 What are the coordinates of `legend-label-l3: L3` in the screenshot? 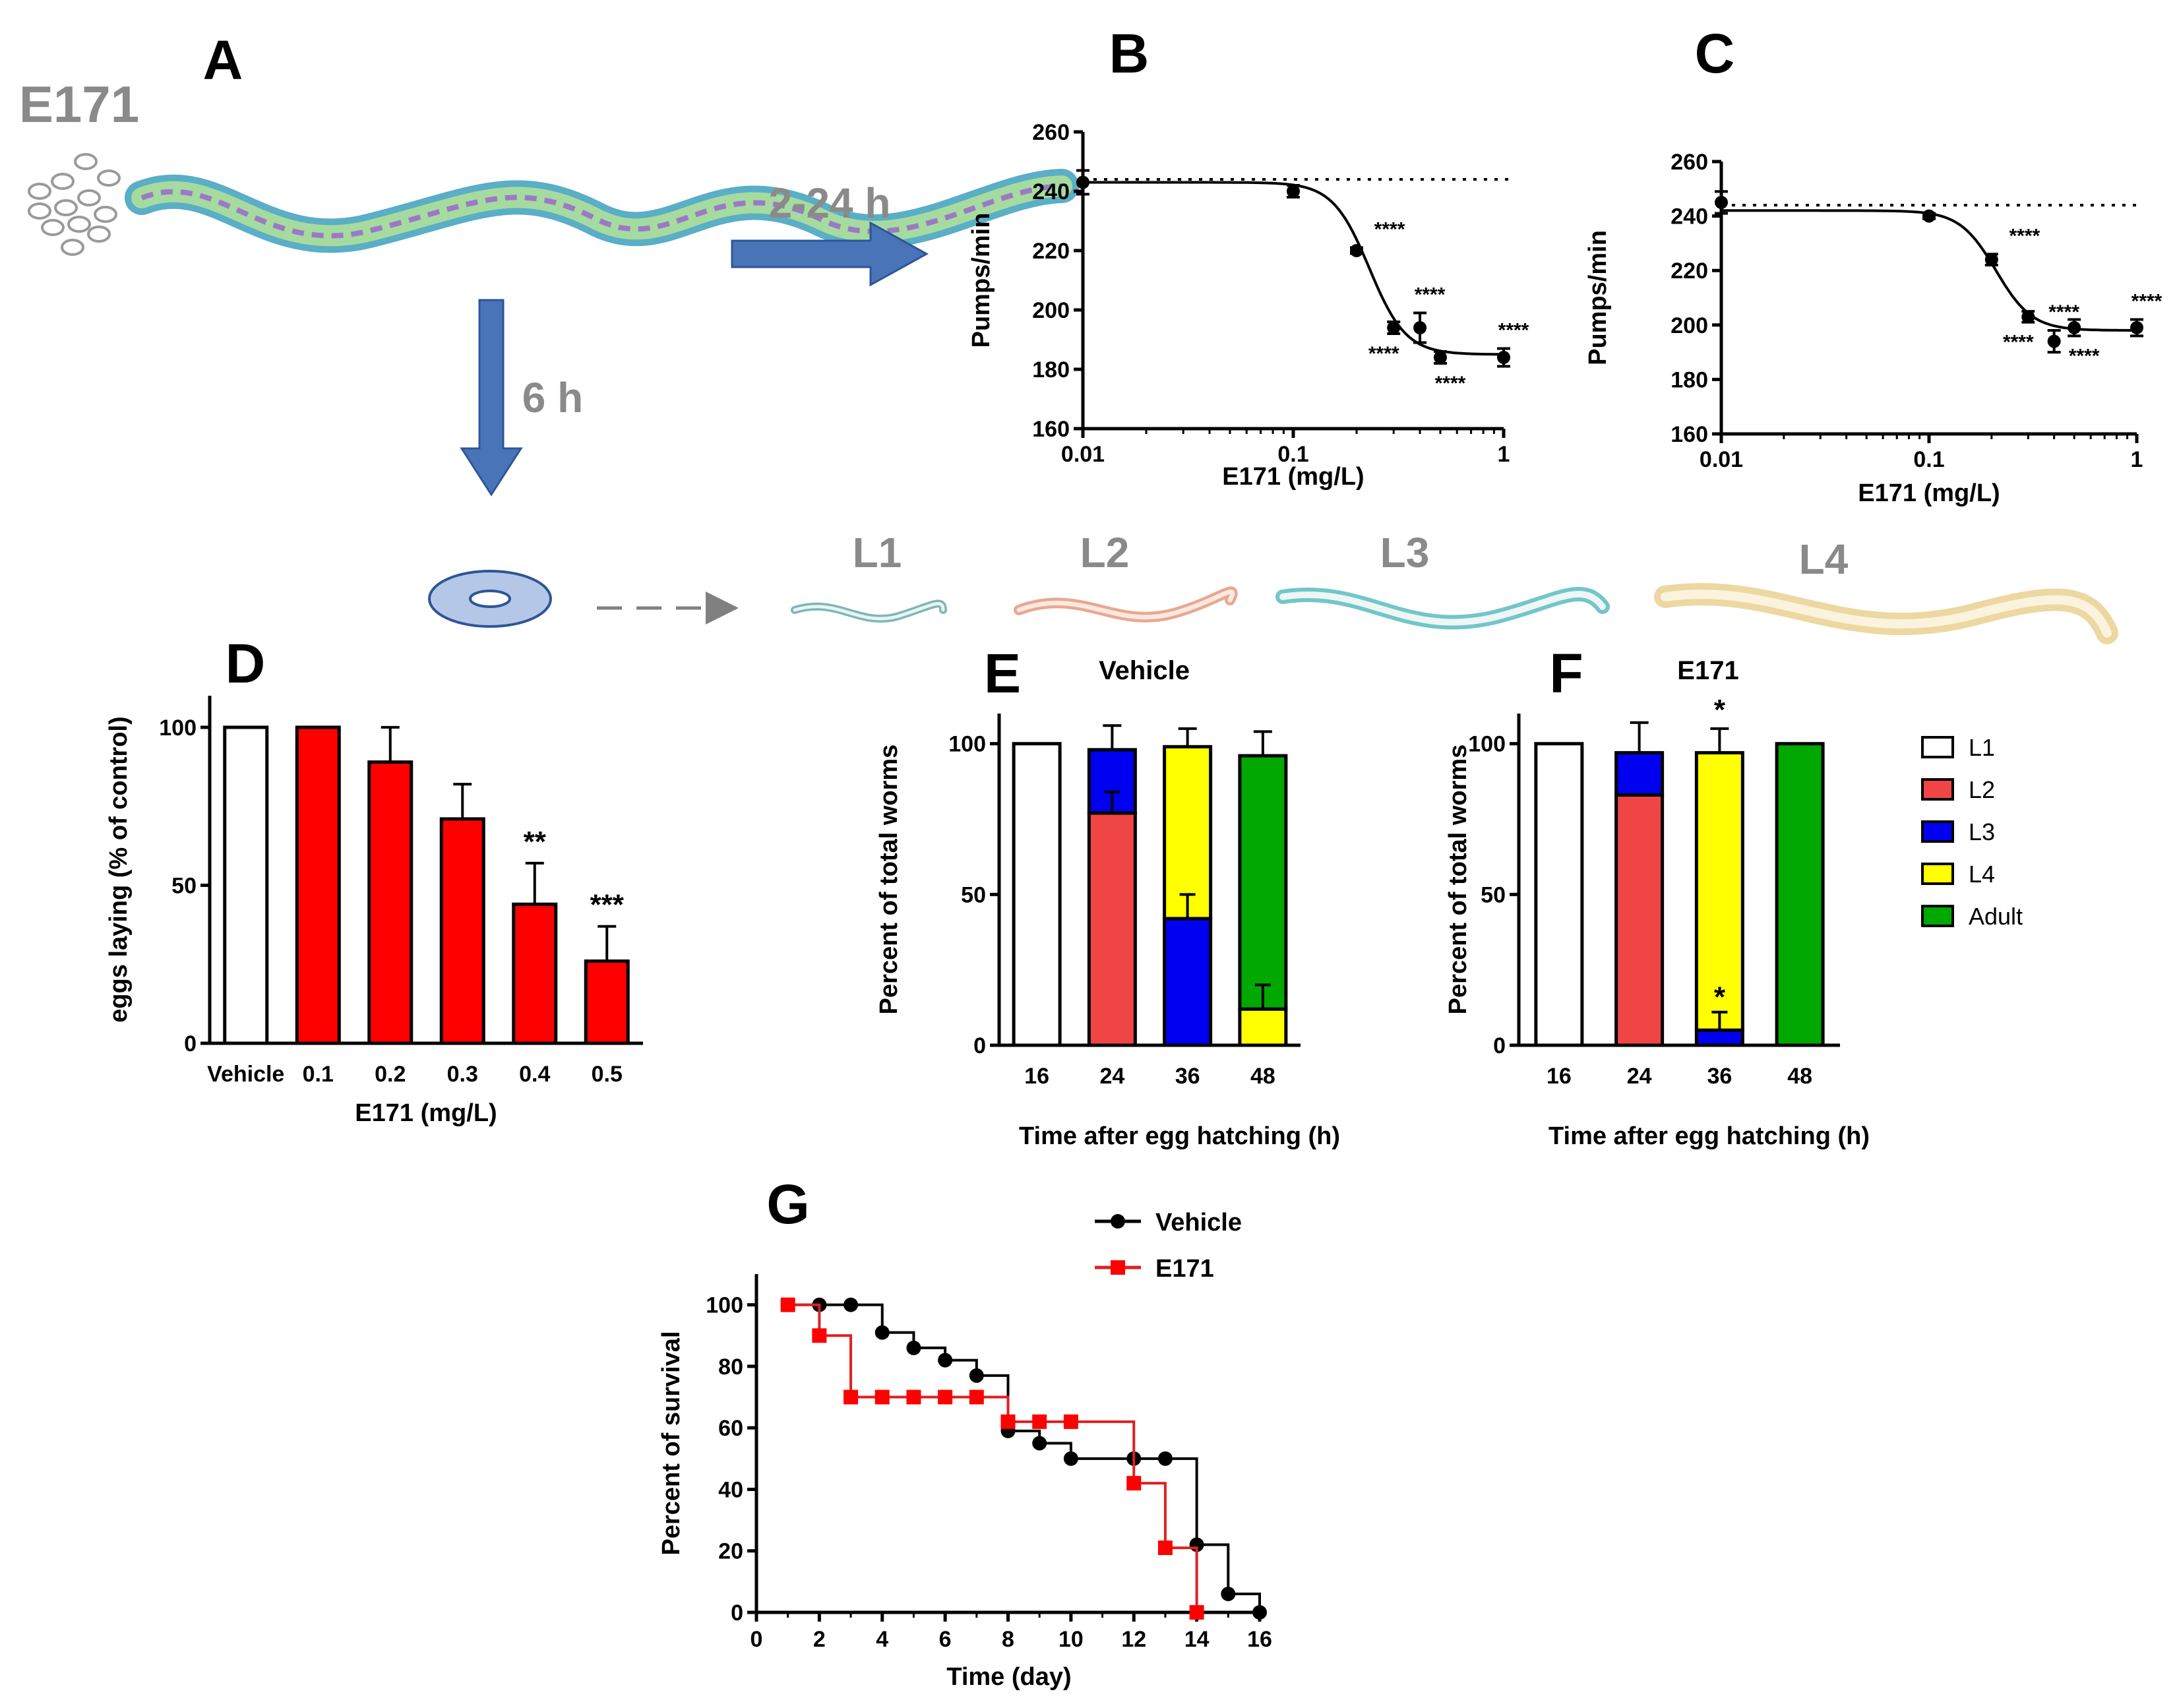 It's located at (1982, 832).